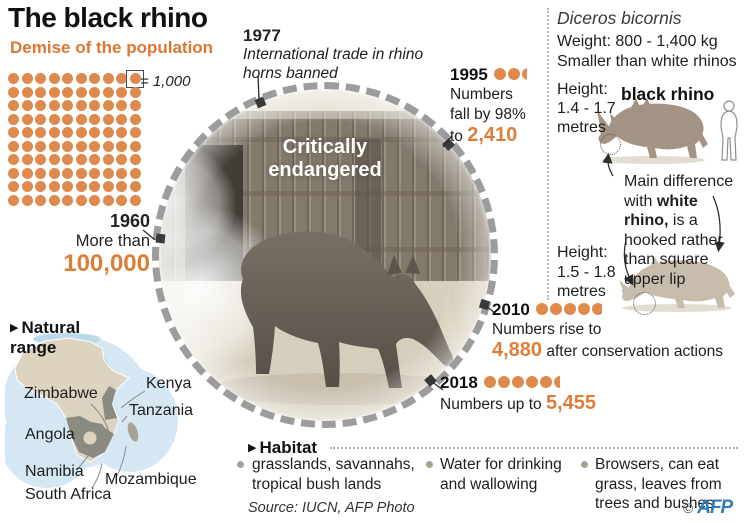  I want to click on year-dots-2010, so click(568, 310).